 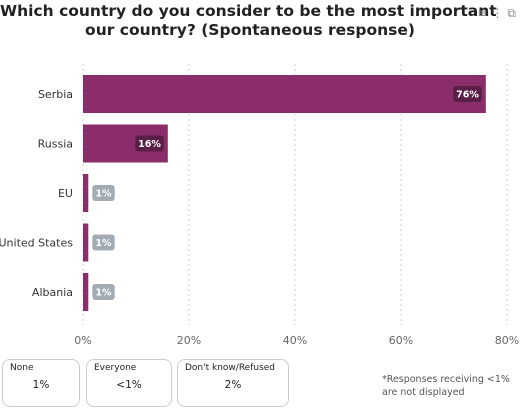 I want to click on x-tick-label: 20%, so click(x=189, y=340).